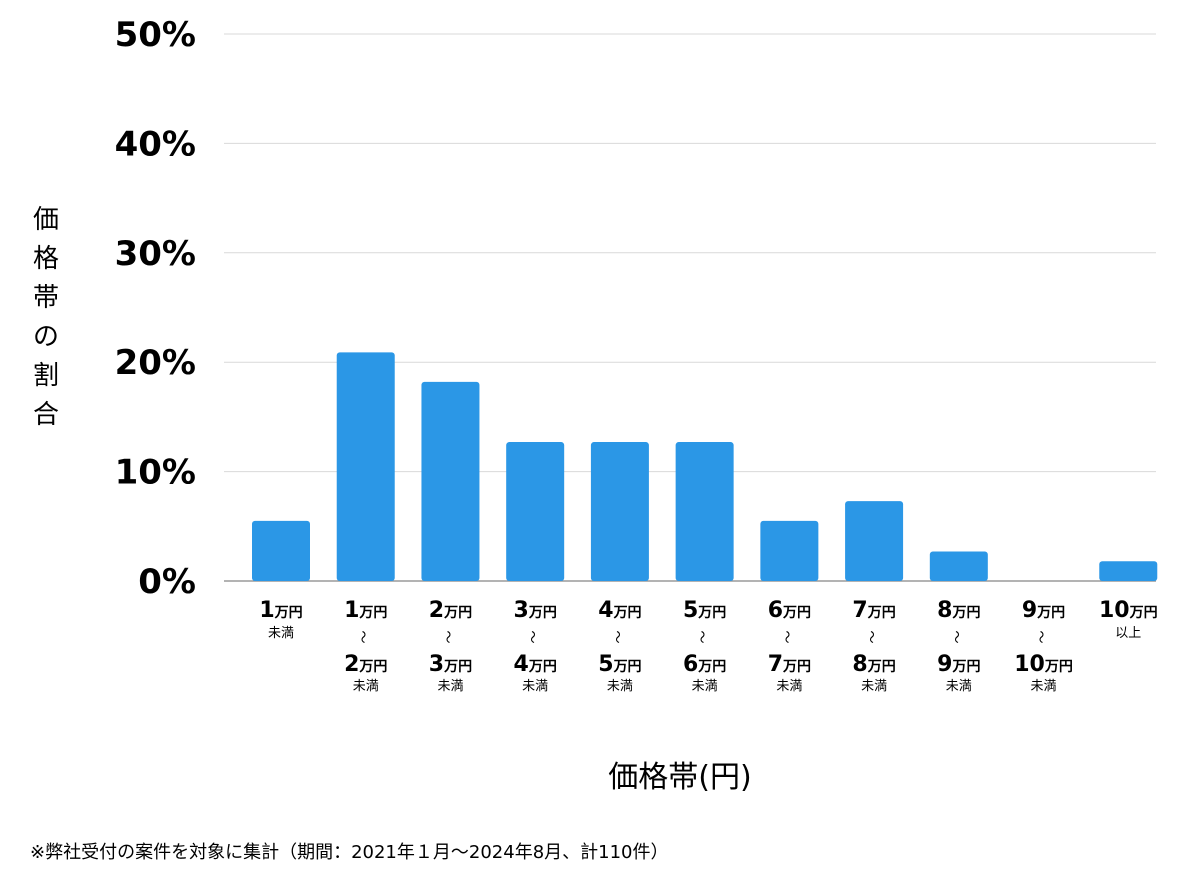 Image resolution: width=1200 pixels, height=874 pixels. I want to click on footnote: ※弊社受付の案件を対象に集計（期間：2021年１月〜2024年8月、計110件）, so click(349, 852).